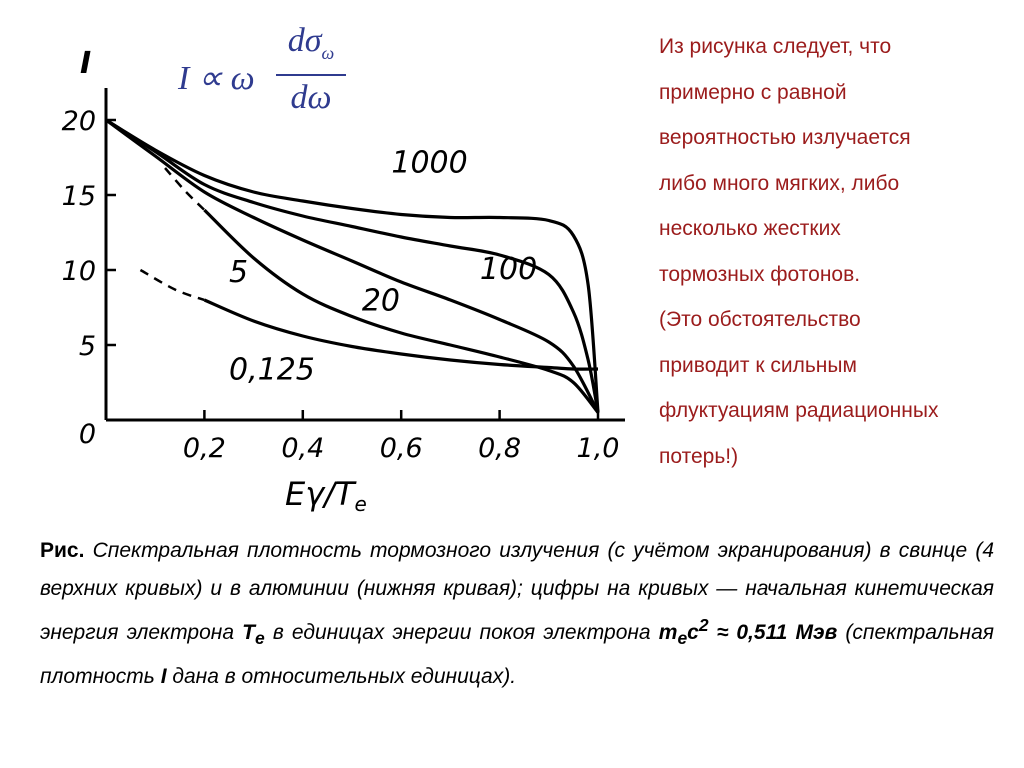  What do you see at coordinates (79, 121) in the screenshot?
I see `y-tick-label: 20` at bounding box center [79, 121].